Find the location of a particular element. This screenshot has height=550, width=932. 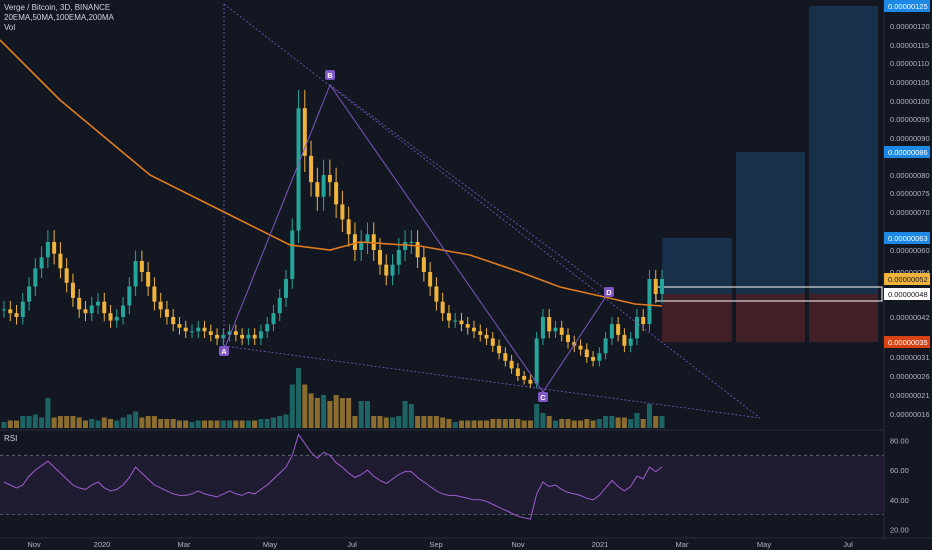

price-badge-label: 0.00000063 is located at coordinates (908, 238).